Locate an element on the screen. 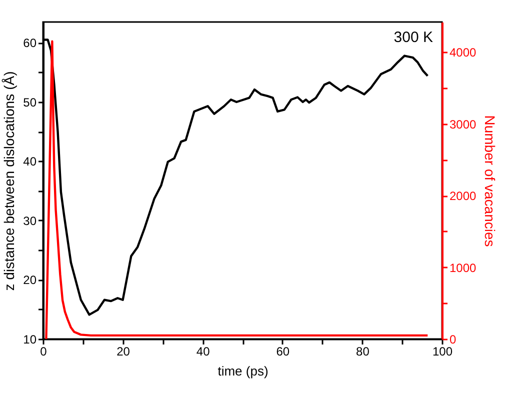 The width and height of the screenshot is (514, 396). x-tick-label: 80 is located at coordinates (363, 351).